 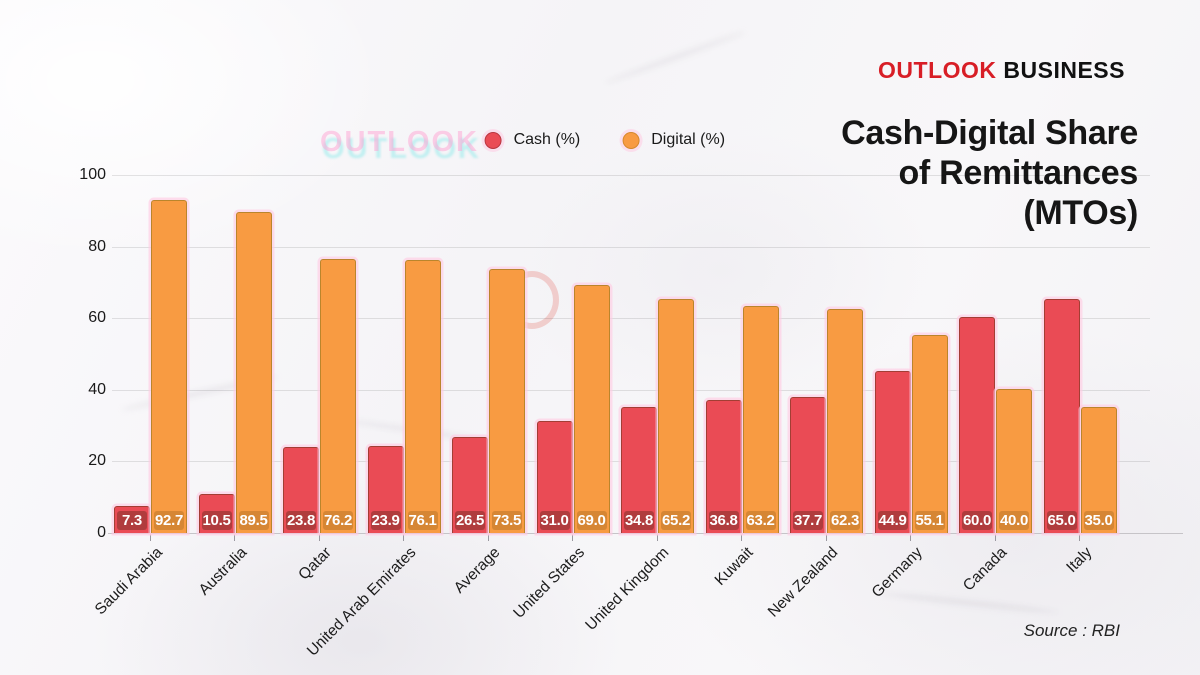 What do you see at coordinates (488, 354) in the screenshot?
I see `bar-group-average: 26.5 73.5` at bounding box center [488, 354].